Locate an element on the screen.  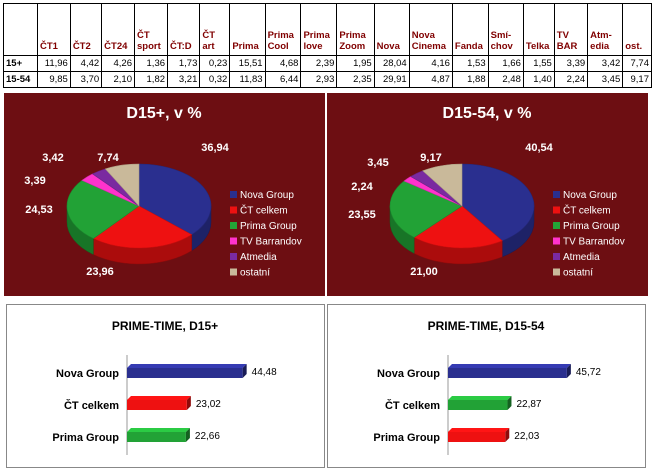
table-cell: 4,68 is located at coordinates (283, 63).